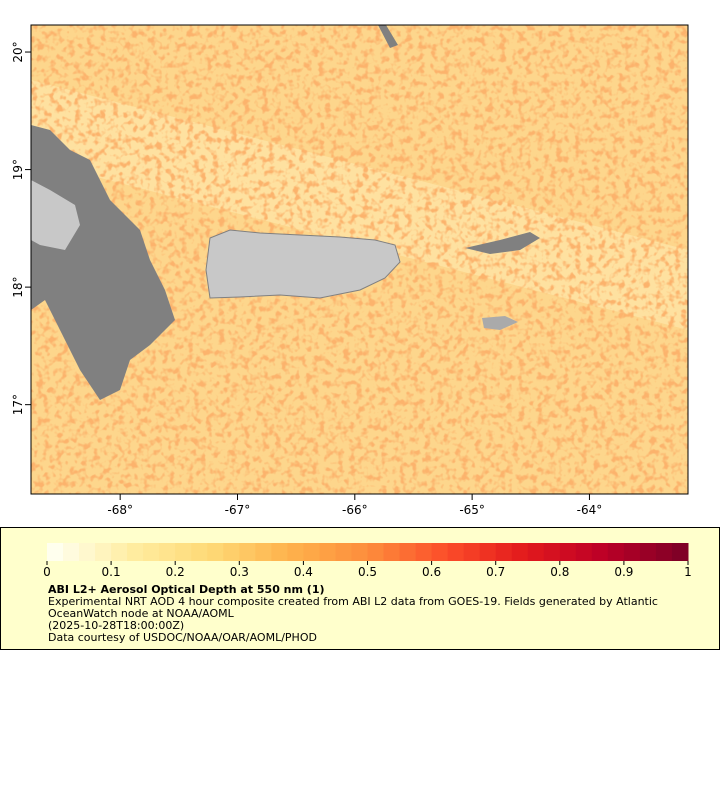 Image resolution: width=720 pixels, height=804 pixels. What do you see at coordinates (116, 625) in the screenshot?
I see `legend-line: (2025-10-28T18:00:00Z)` at bounding box center [116, 625].